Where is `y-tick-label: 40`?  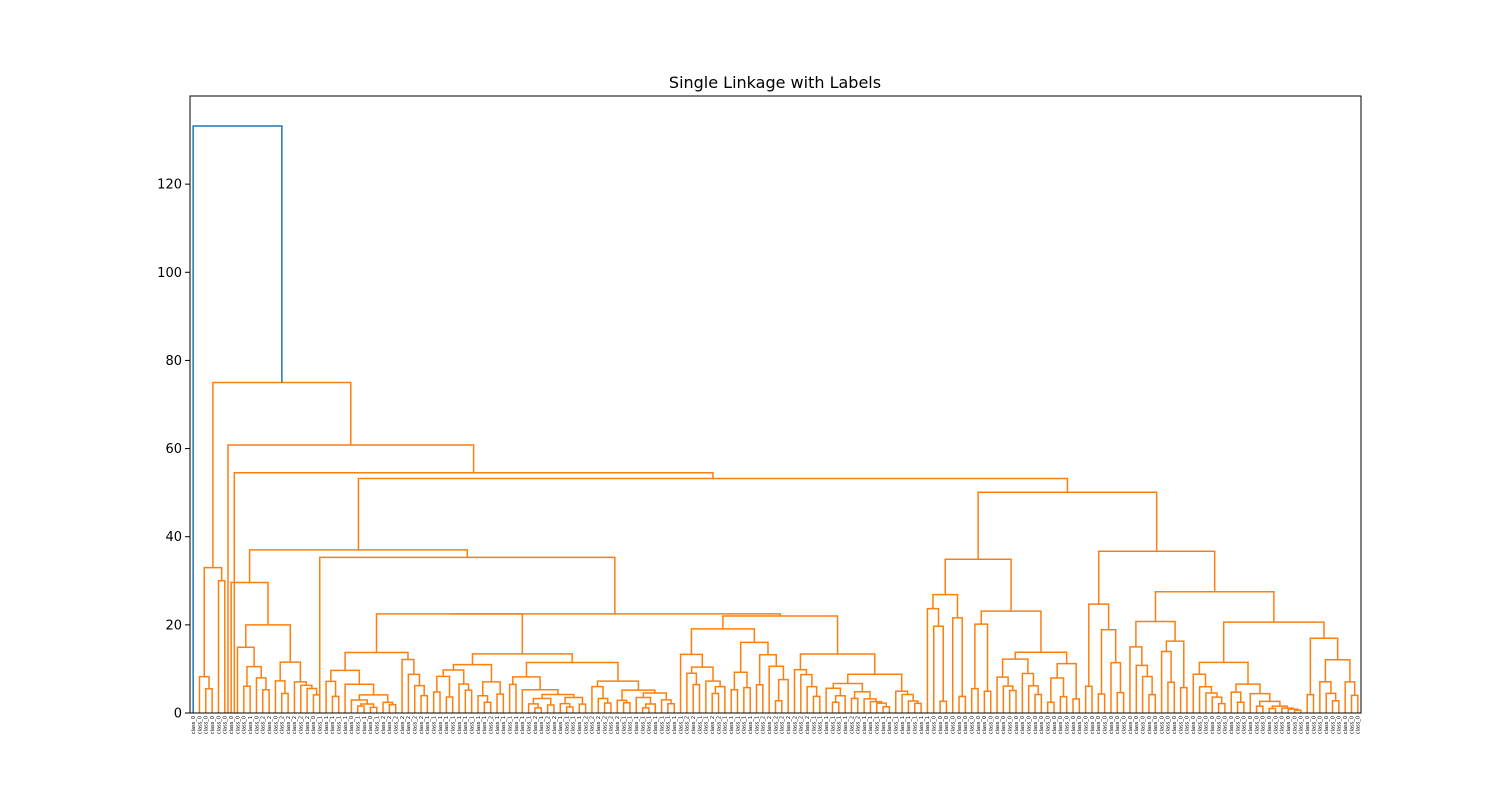
y-tick-label: 40 is located at coordinates (173, 537).